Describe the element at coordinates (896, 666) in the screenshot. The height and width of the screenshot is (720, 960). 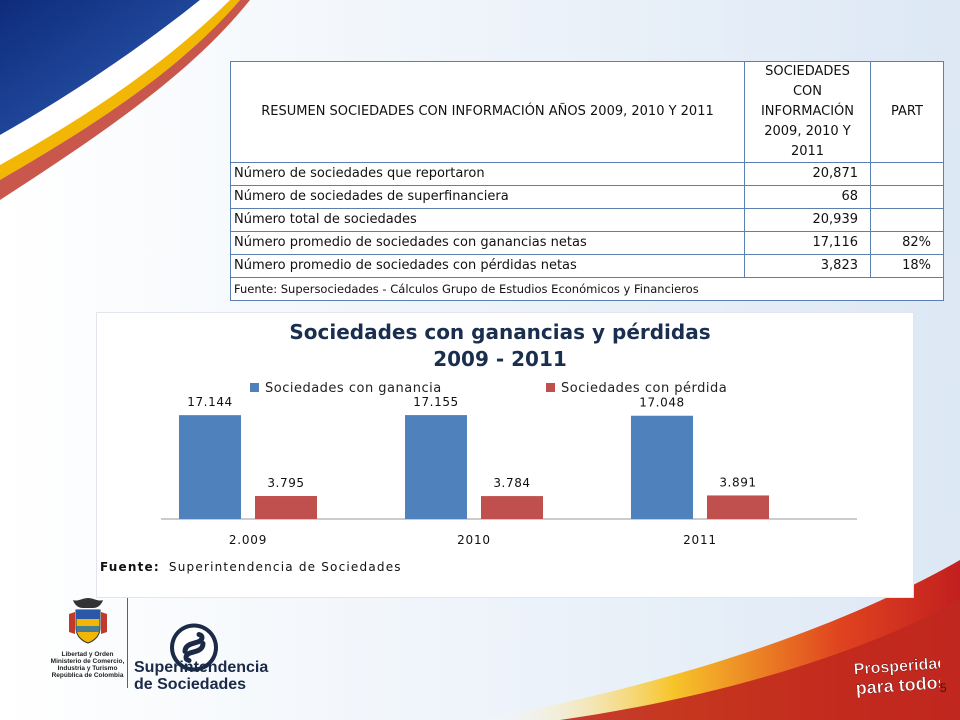
I see `prosperidad-line: Prosperidad` at that location.